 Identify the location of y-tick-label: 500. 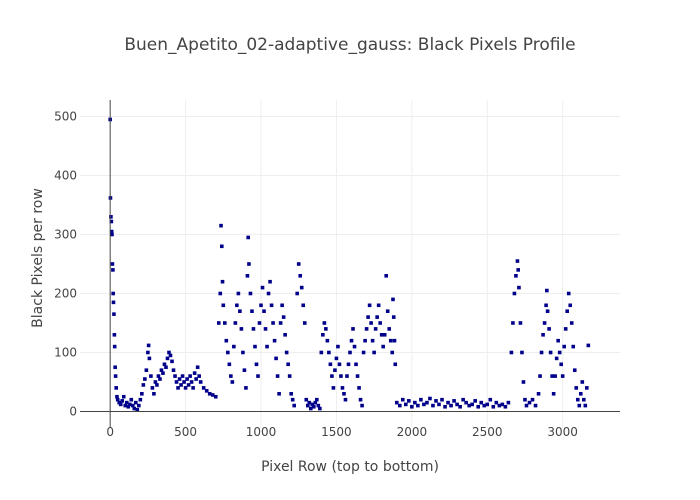
(65, 117).